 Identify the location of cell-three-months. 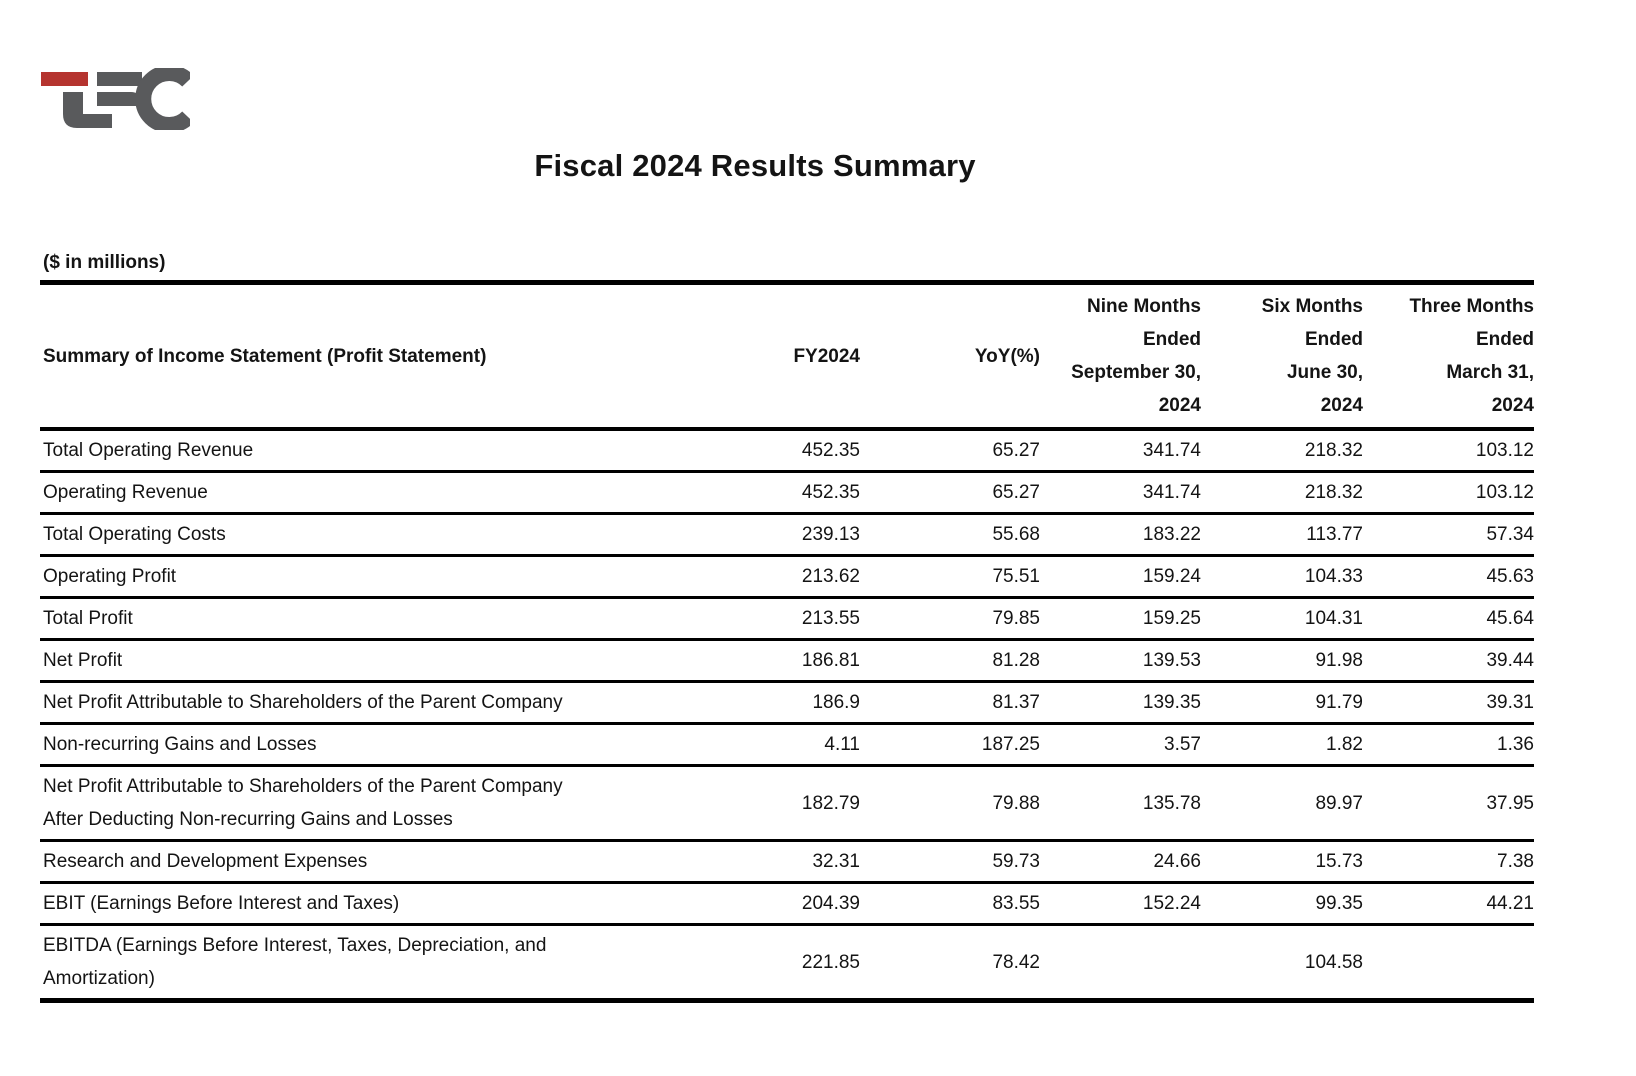
(1448, 963).